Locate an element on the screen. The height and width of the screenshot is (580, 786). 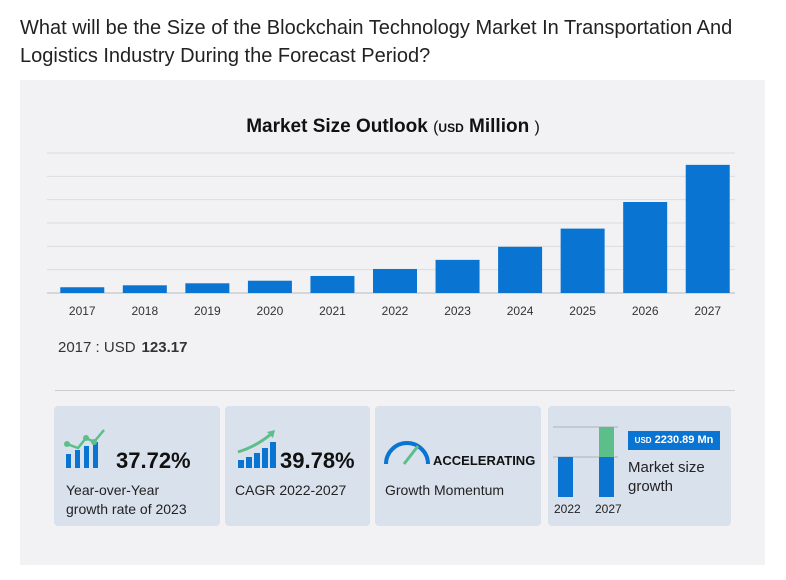
x-tick-label: 2025 is located at coordinates (582, 311).